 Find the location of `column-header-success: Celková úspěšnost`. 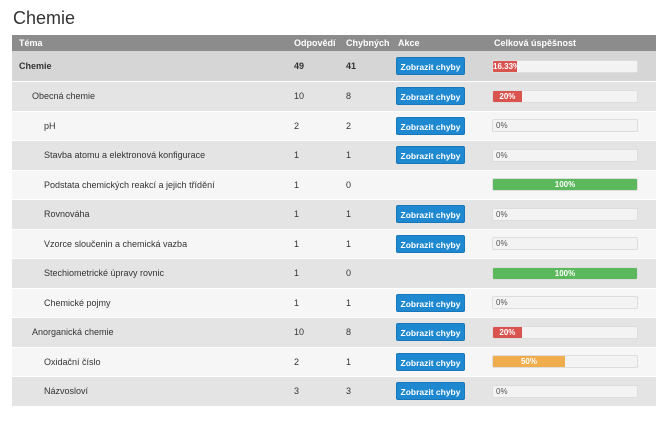

column-header-success: Celková úspěšnost is located at coordinates (571, 43).